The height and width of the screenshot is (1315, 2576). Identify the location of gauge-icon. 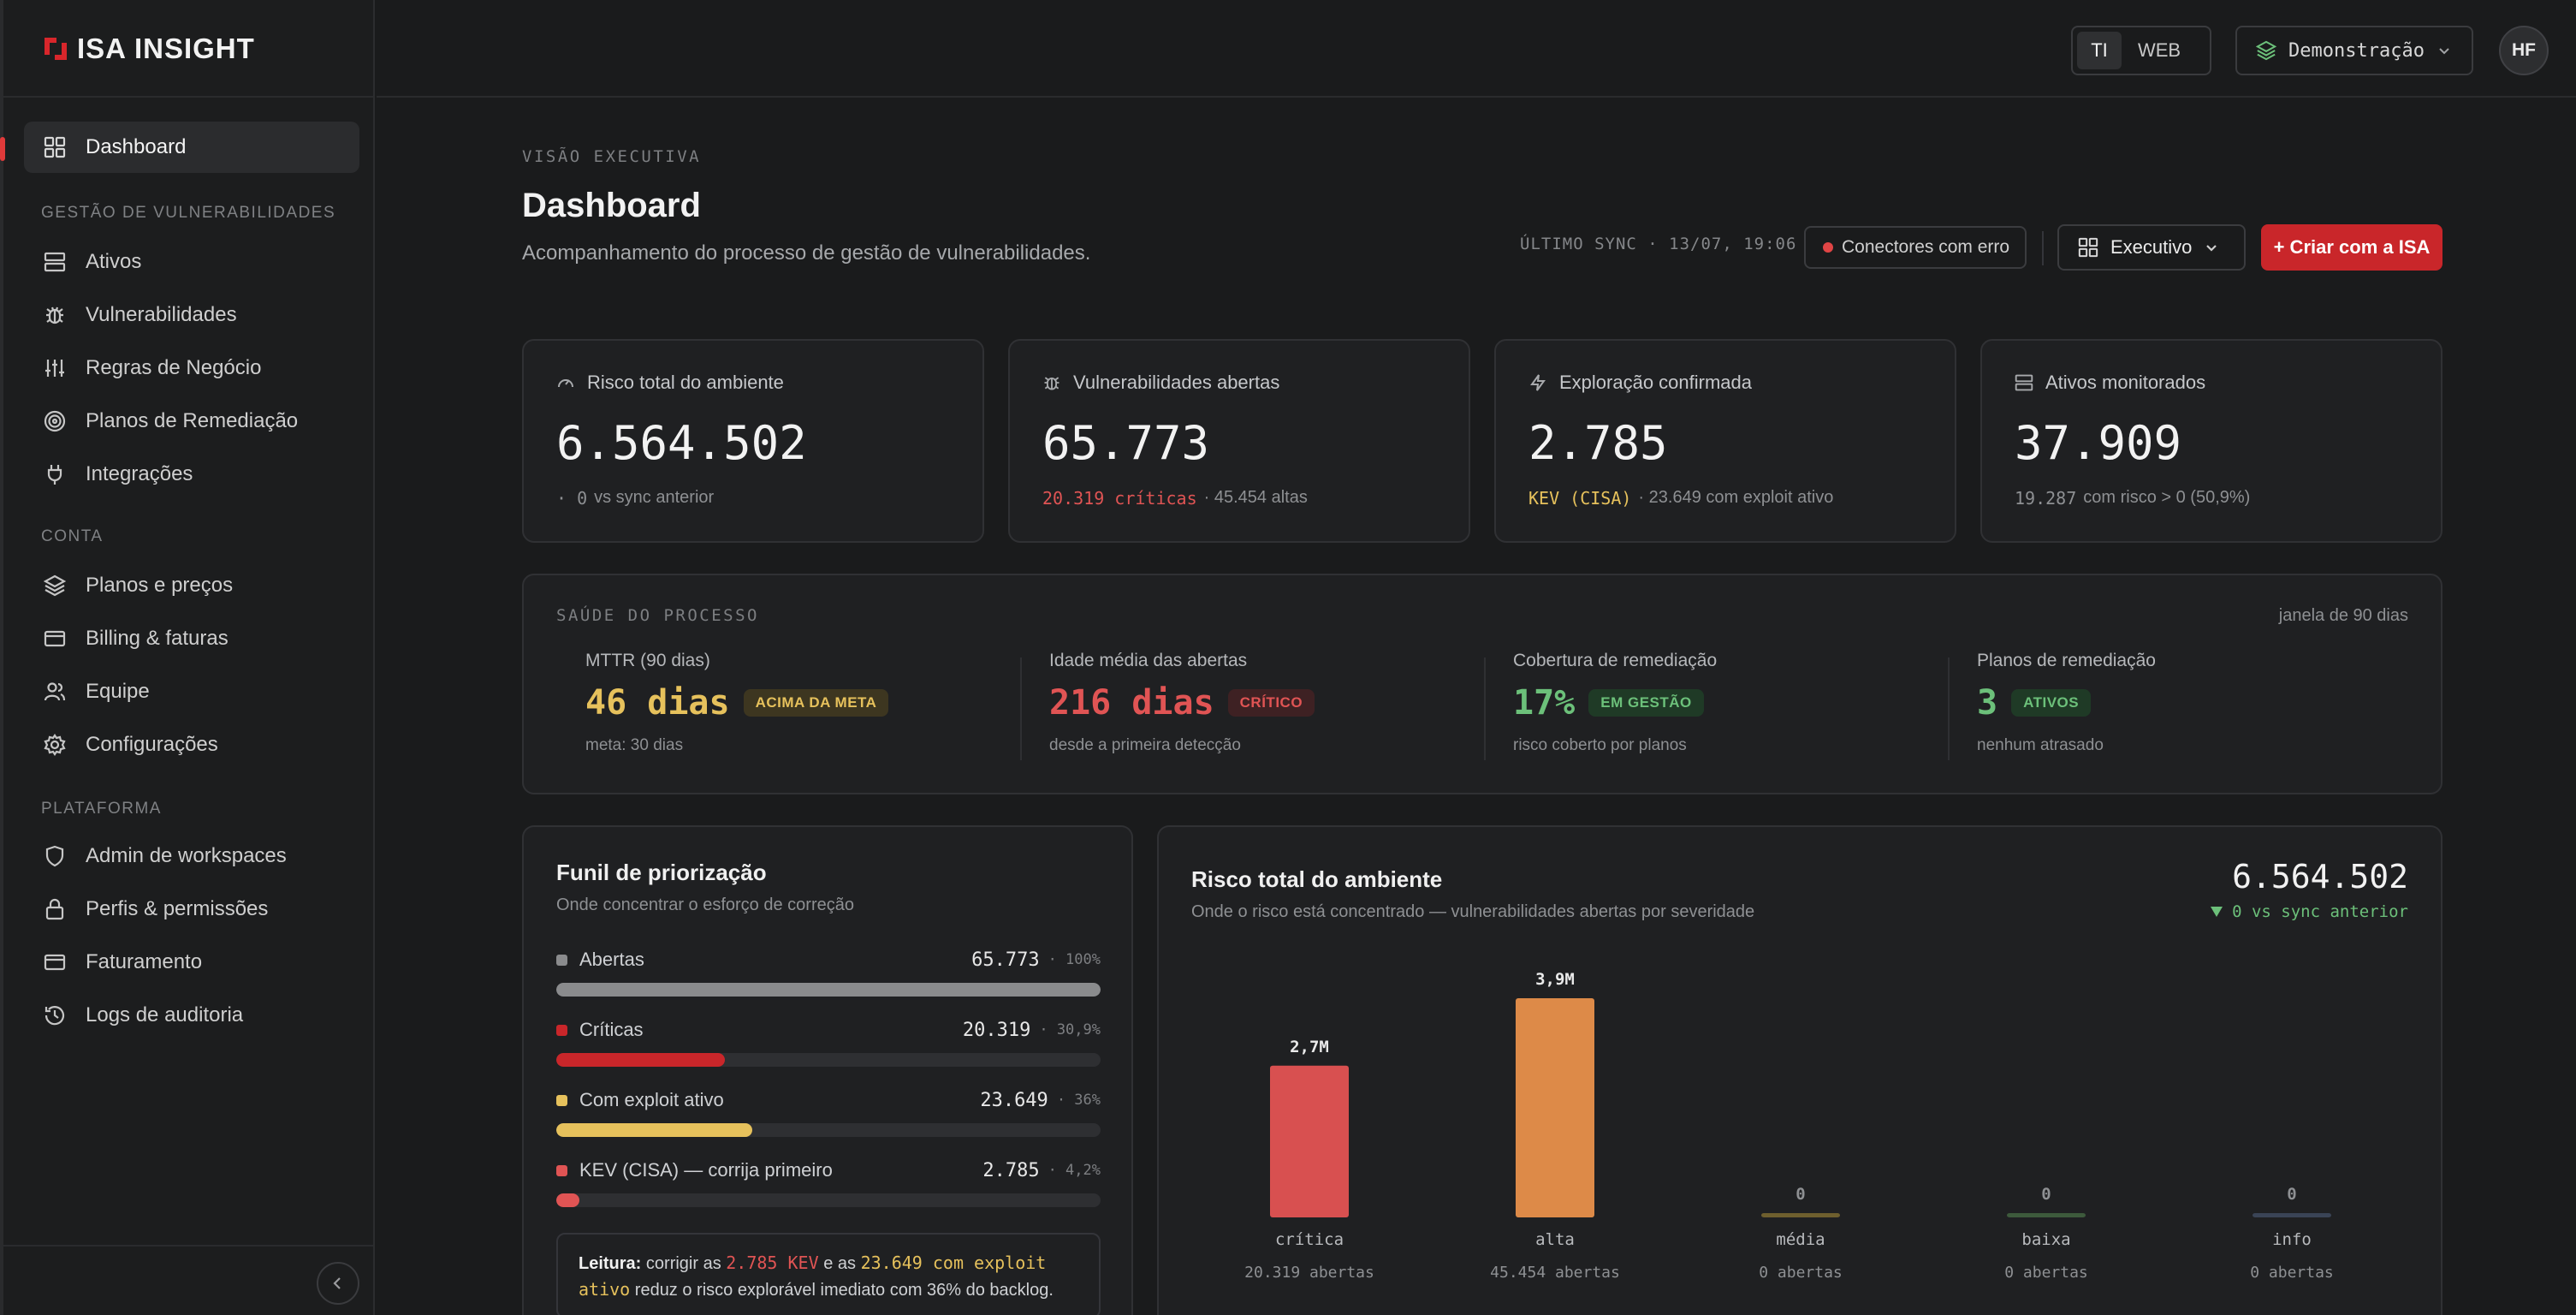
(565, 383).